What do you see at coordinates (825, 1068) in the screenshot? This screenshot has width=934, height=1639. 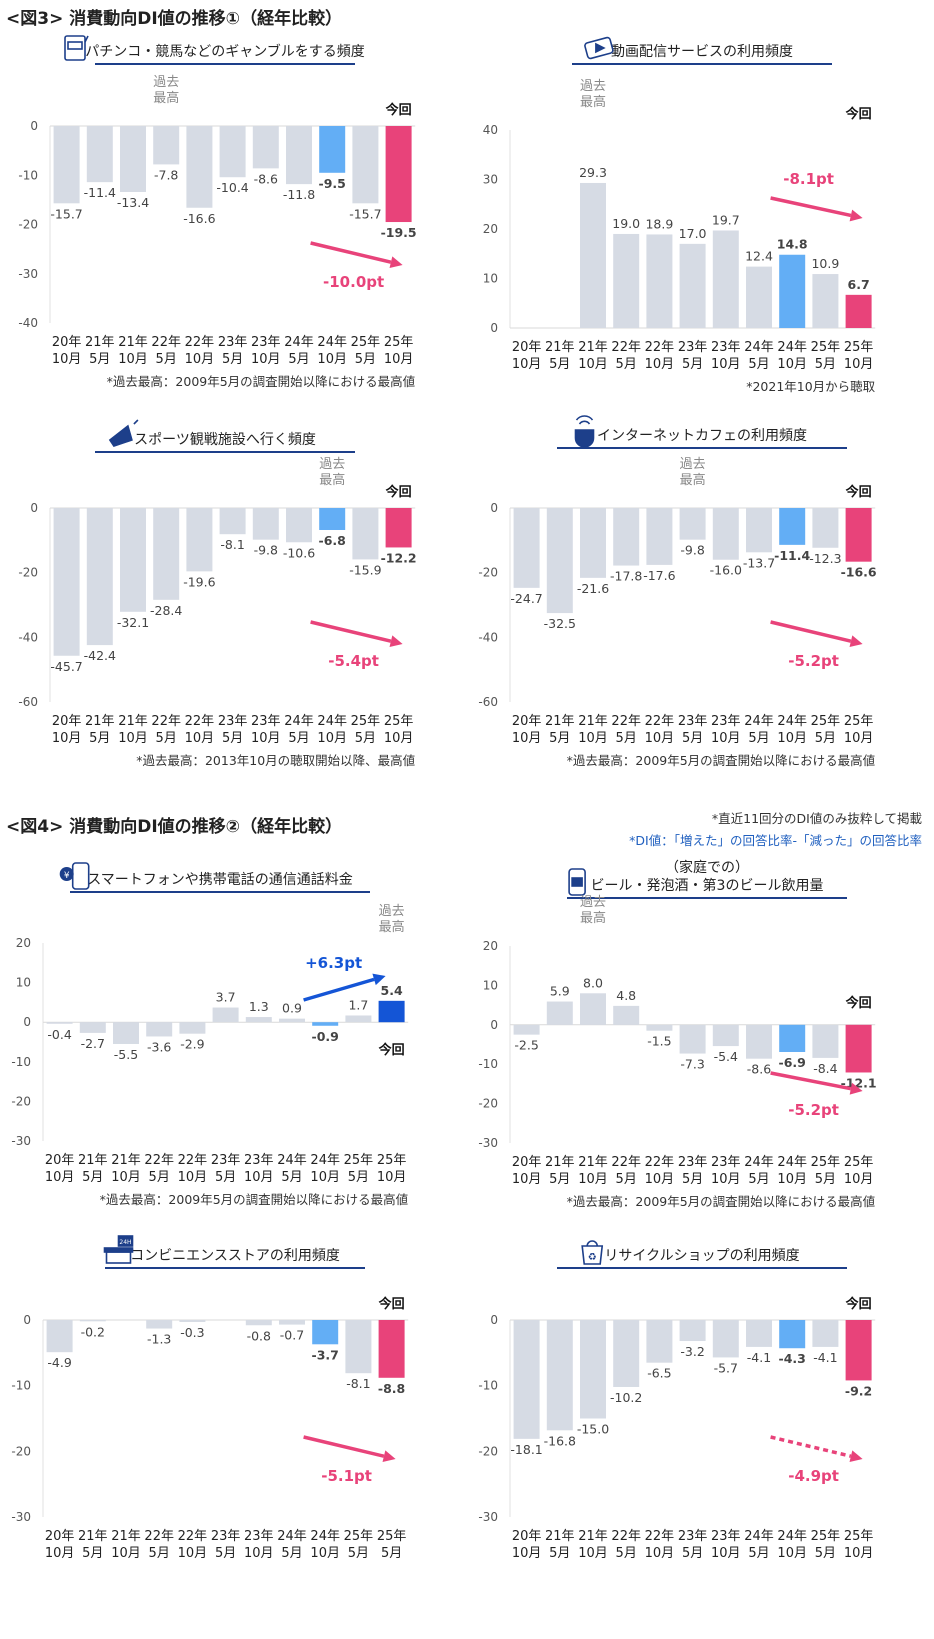 I see `data-label: -8.4` at bounding box center [825, 1068].